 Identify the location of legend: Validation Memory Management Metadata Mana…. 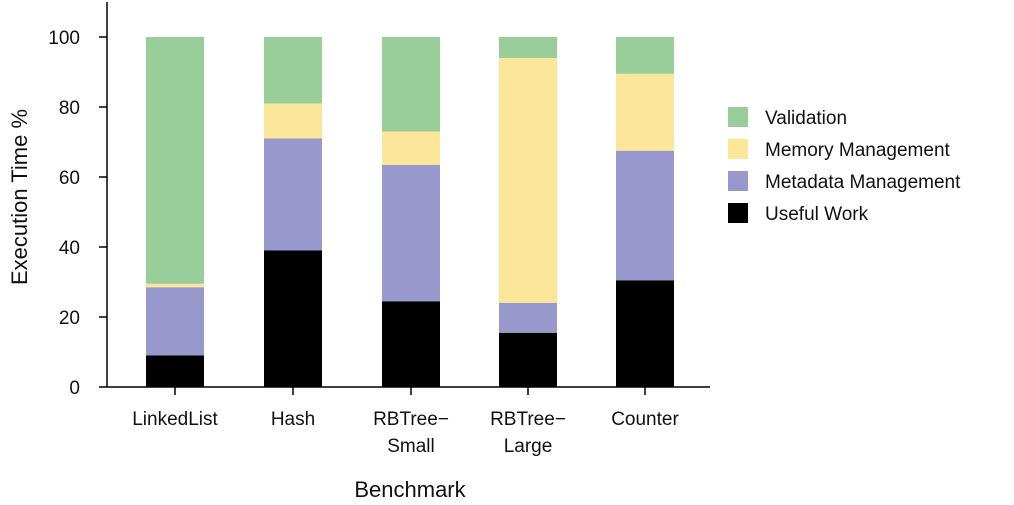
(844, 166).